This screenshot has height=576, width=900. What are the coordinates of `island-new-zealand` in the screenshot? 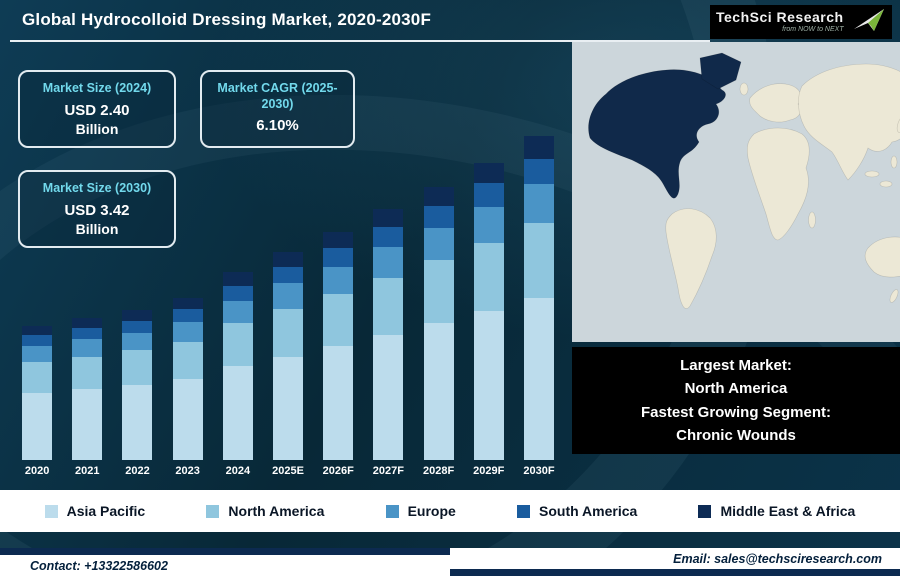 It's located at (894, 296).